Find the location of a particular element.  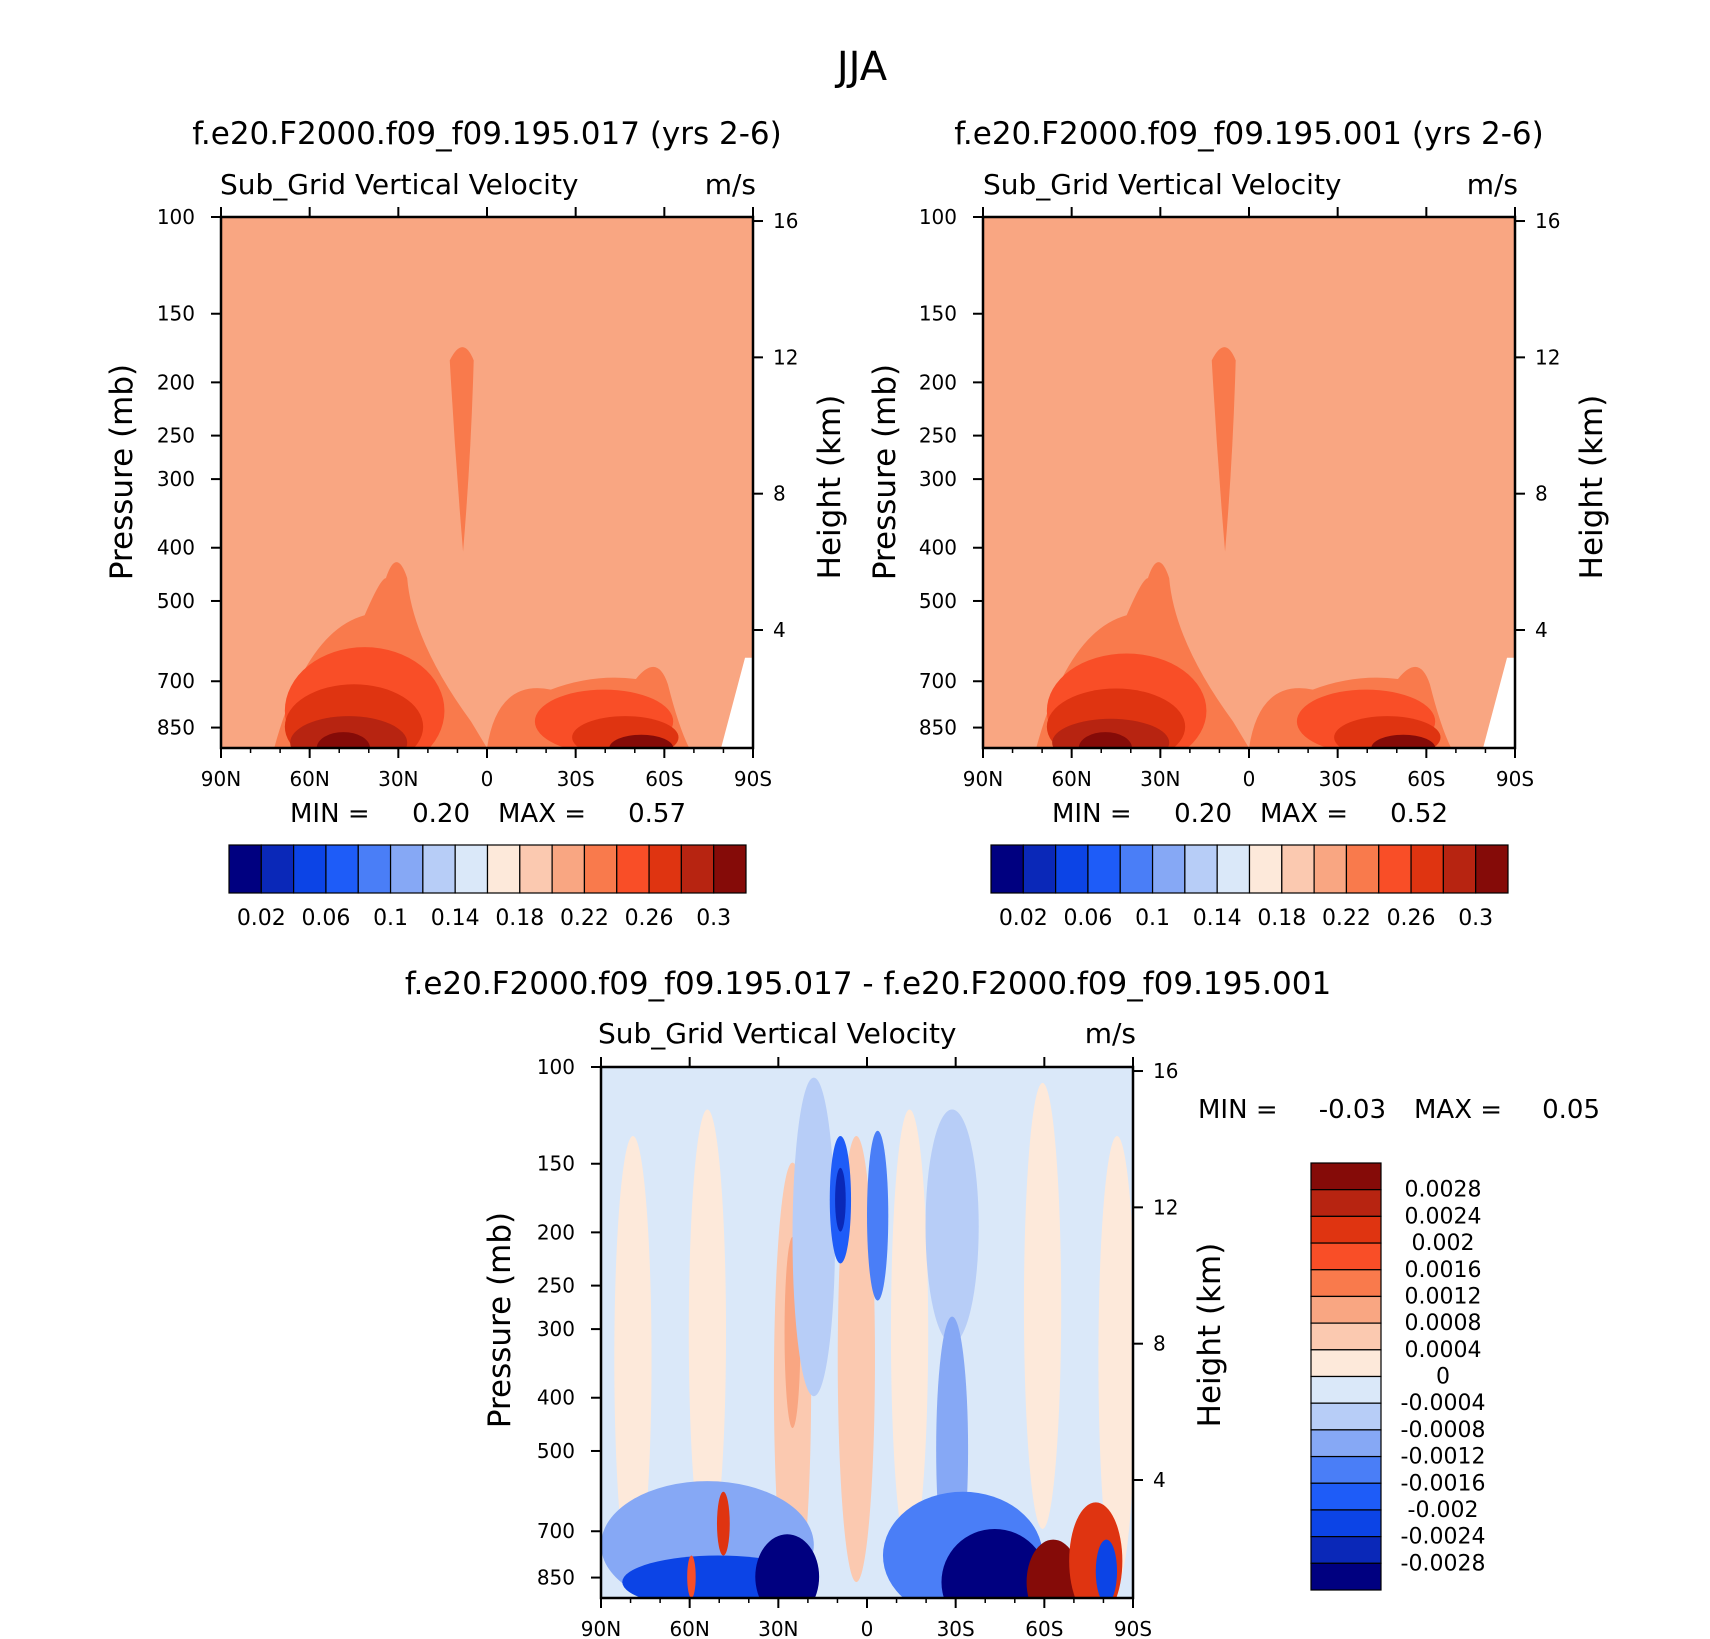

colorbar-label: 0.14 is located at coordinates (455, 918).